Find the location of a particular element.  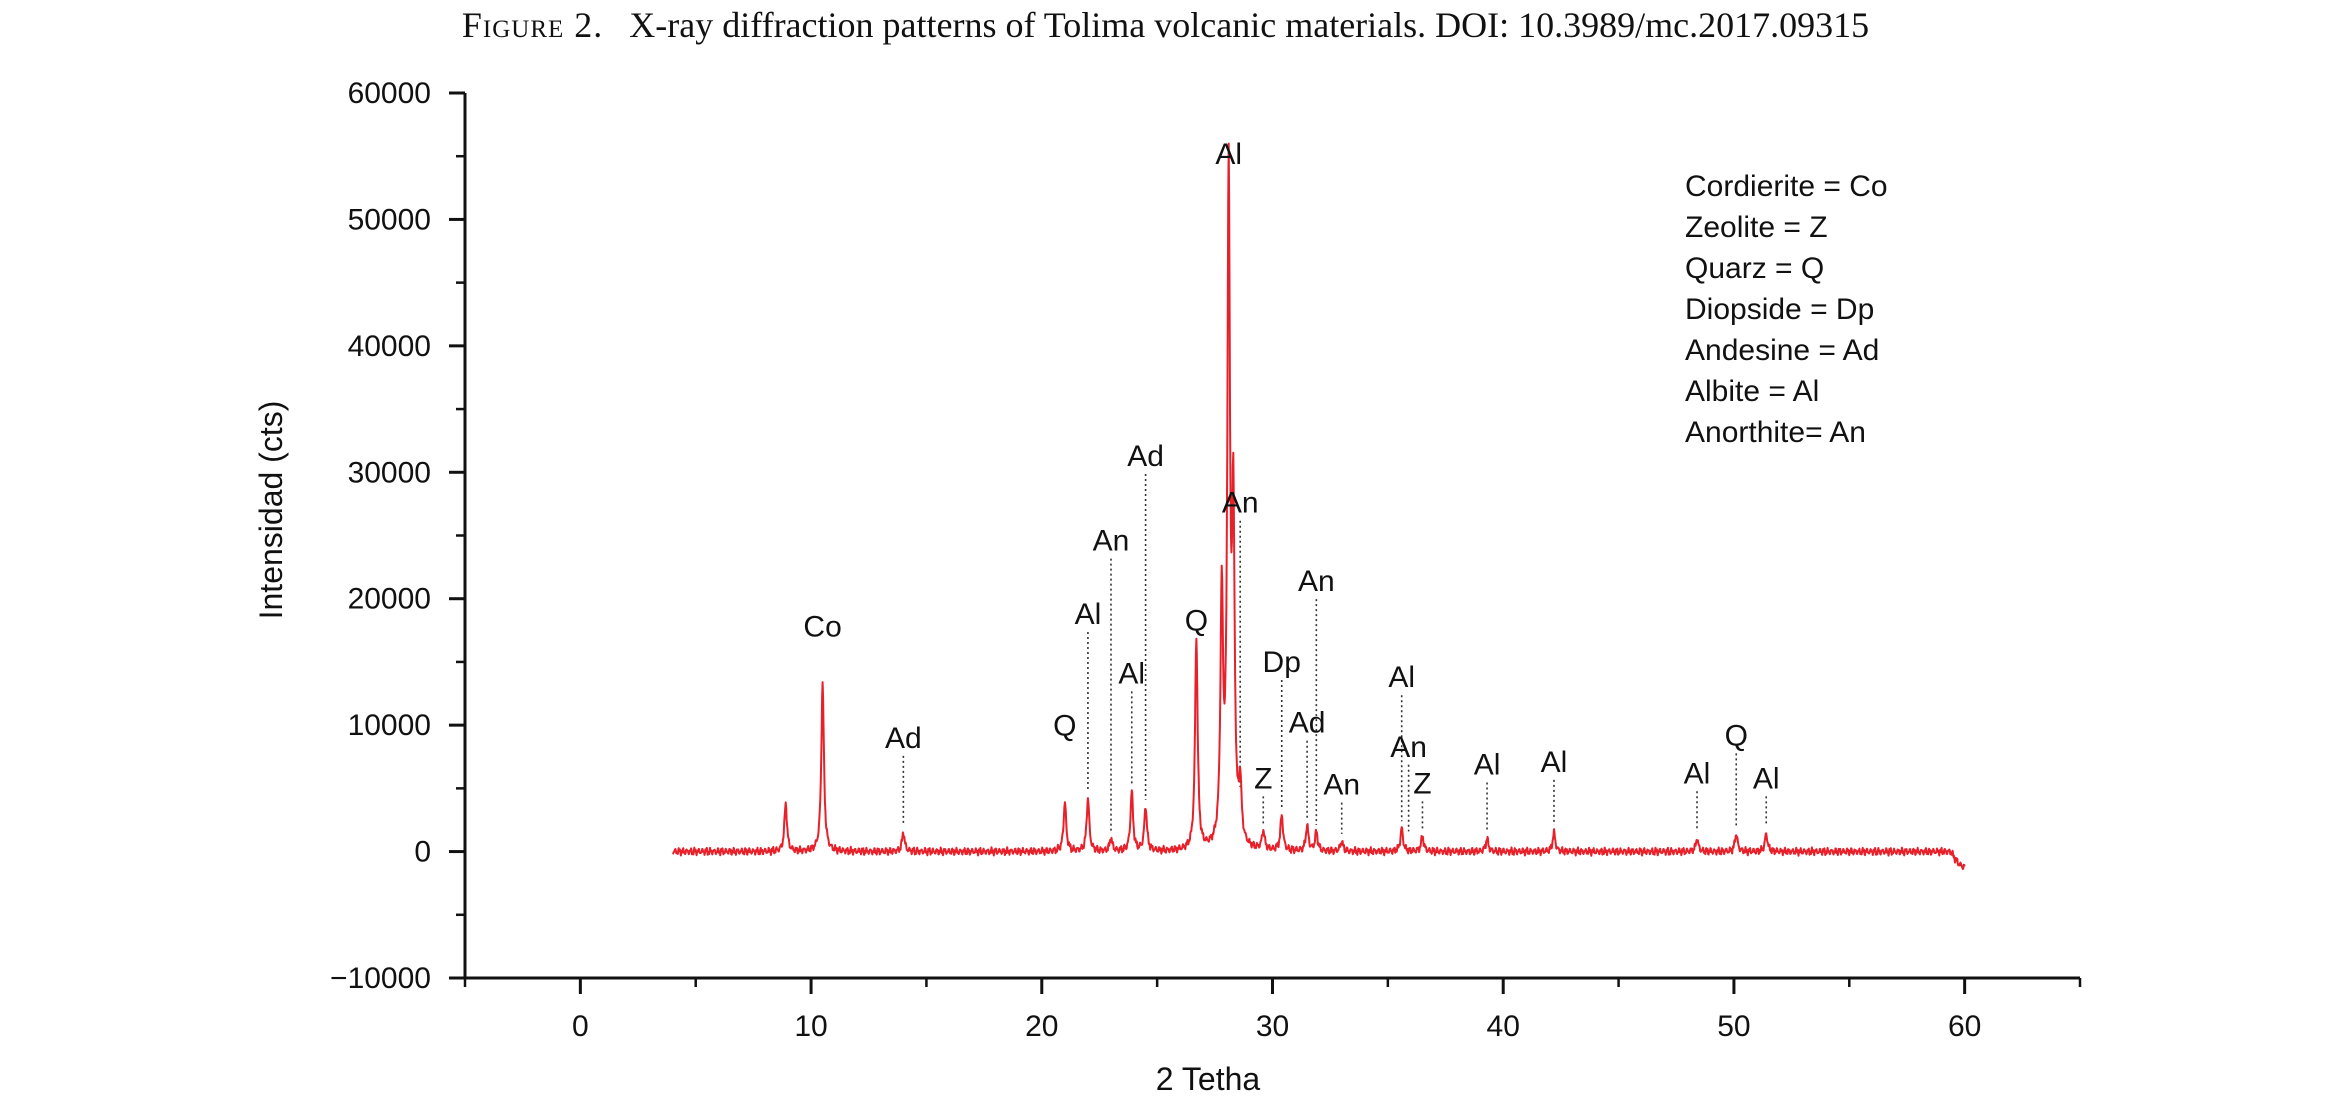

y-tick-label: 50000 is located at coordinates (389, 219).